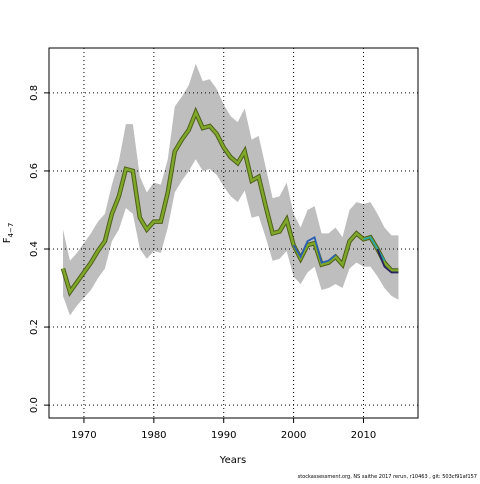  I want to click on y-tick-label: 0.8, so click(34, 93).